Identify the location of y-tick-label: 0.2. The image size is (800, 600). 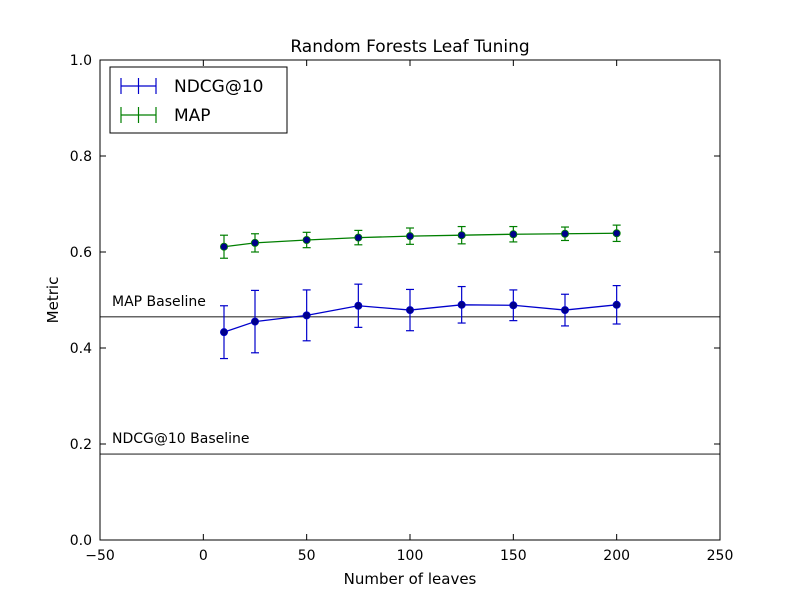
(81, 445).